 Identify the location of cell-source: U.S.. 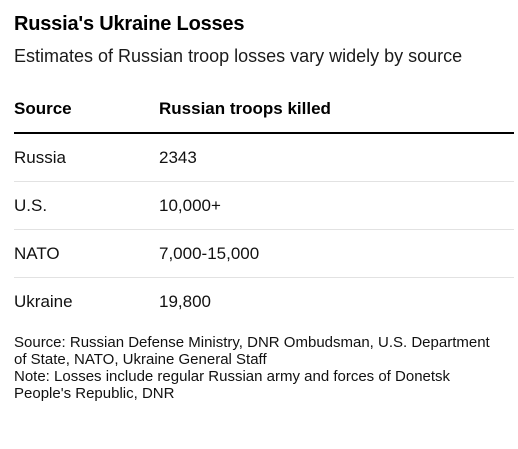
(86, 205).